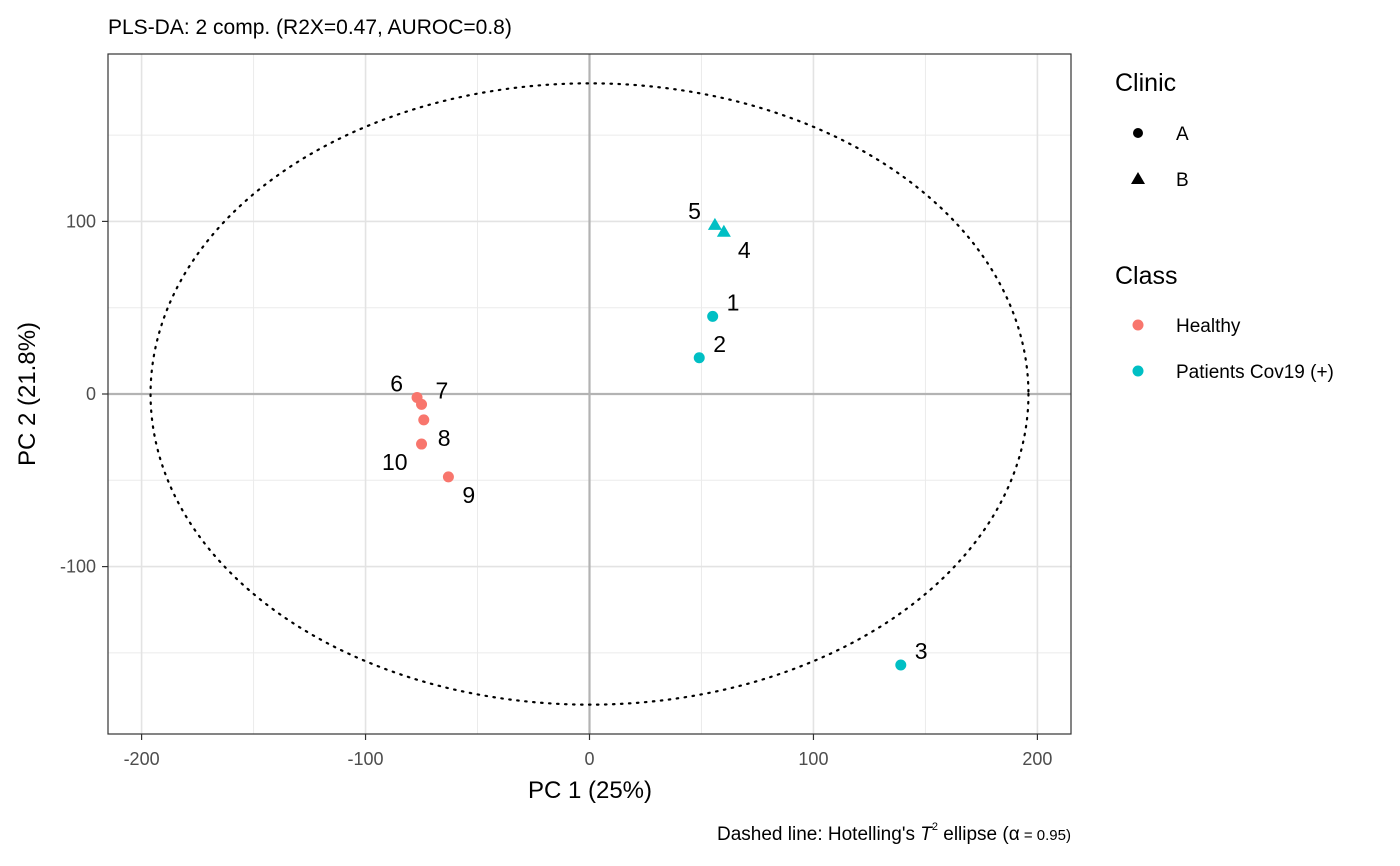  Describe the element at coordinates (310, 27) in the screenshot. I see `chart-title: PLS-DA: 2 comp. (R2X=0.47, AUROC=0.8)` at that location.